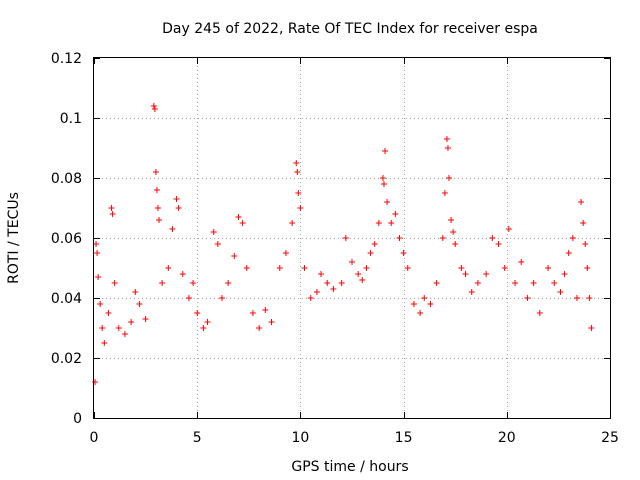  Describe the element at coordinates (66, 359) in the screenshot. I see `y-tick-label: 0.02` at that location.